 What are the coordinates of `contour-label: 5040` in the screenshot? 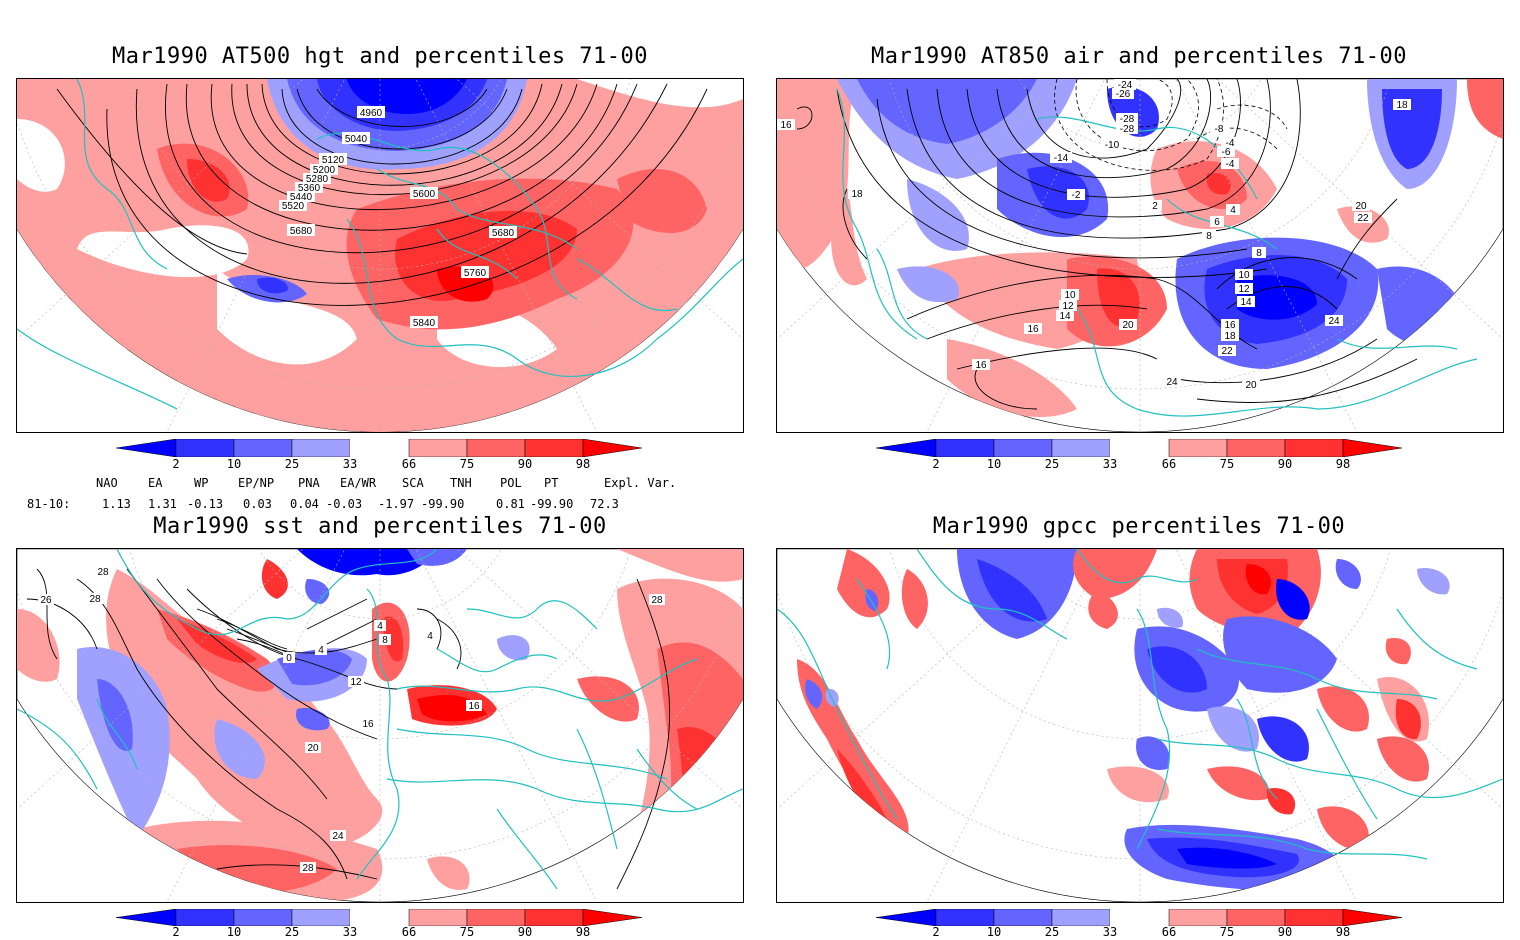 It's located at (356, 138).